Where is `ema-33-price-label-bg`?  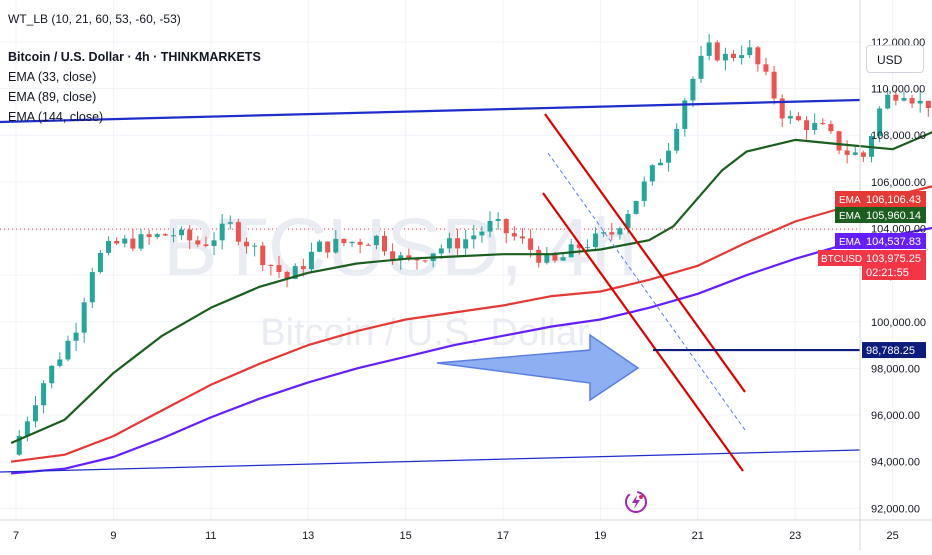 ema-33-price-label-bg is located at coordinates (894, 215).